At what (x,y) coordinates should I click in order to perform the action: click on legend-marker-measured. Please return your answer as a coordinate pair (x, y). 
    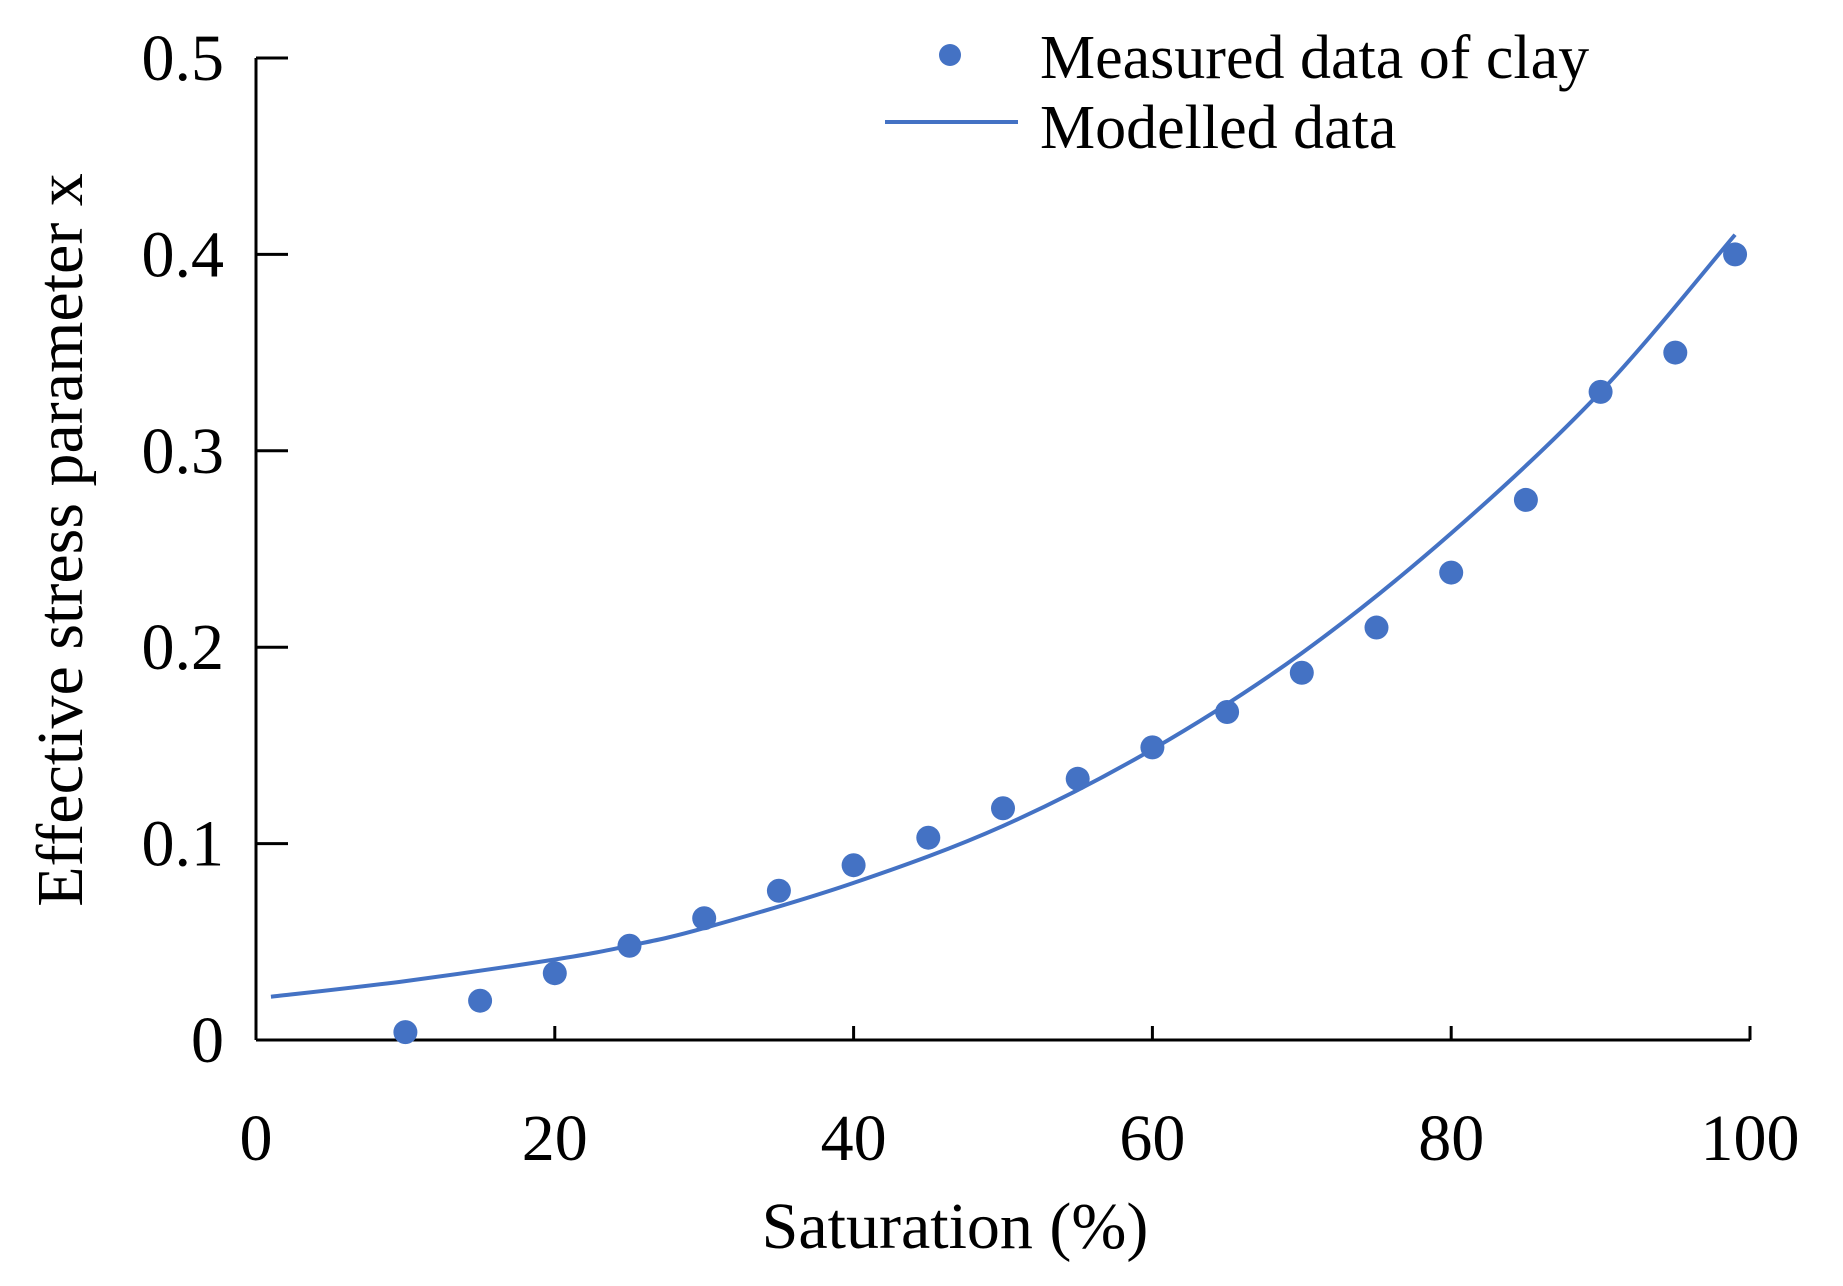
    Looking at the image, I should click on (950, 55).